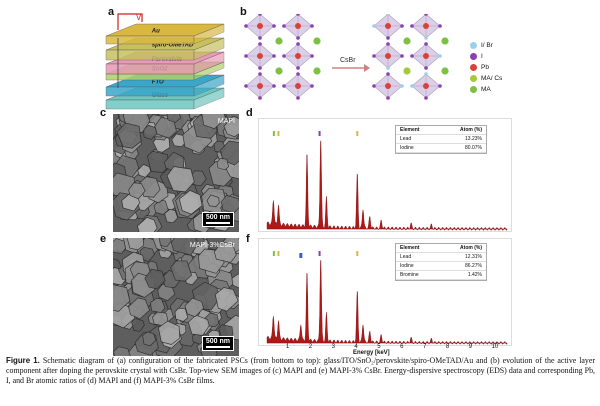  I want to click on legend-item: I/ Br, so click(486, 45).